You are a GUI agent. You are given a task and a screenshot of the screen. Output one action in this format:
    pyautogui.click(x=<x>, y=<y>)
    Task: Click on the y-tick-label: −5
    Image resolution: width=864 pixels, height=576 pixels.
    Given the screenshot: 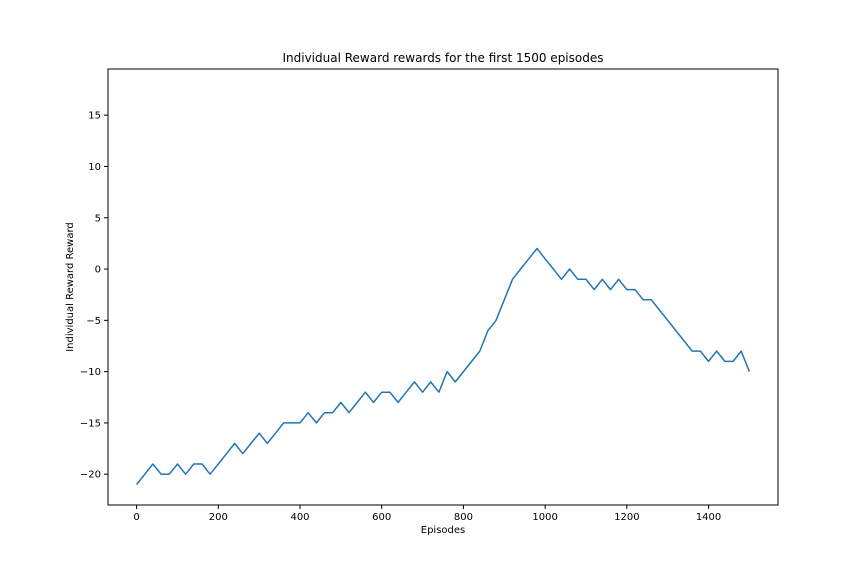 What is the action you would take?
    pyautogui.click(x=93, y=321)
    